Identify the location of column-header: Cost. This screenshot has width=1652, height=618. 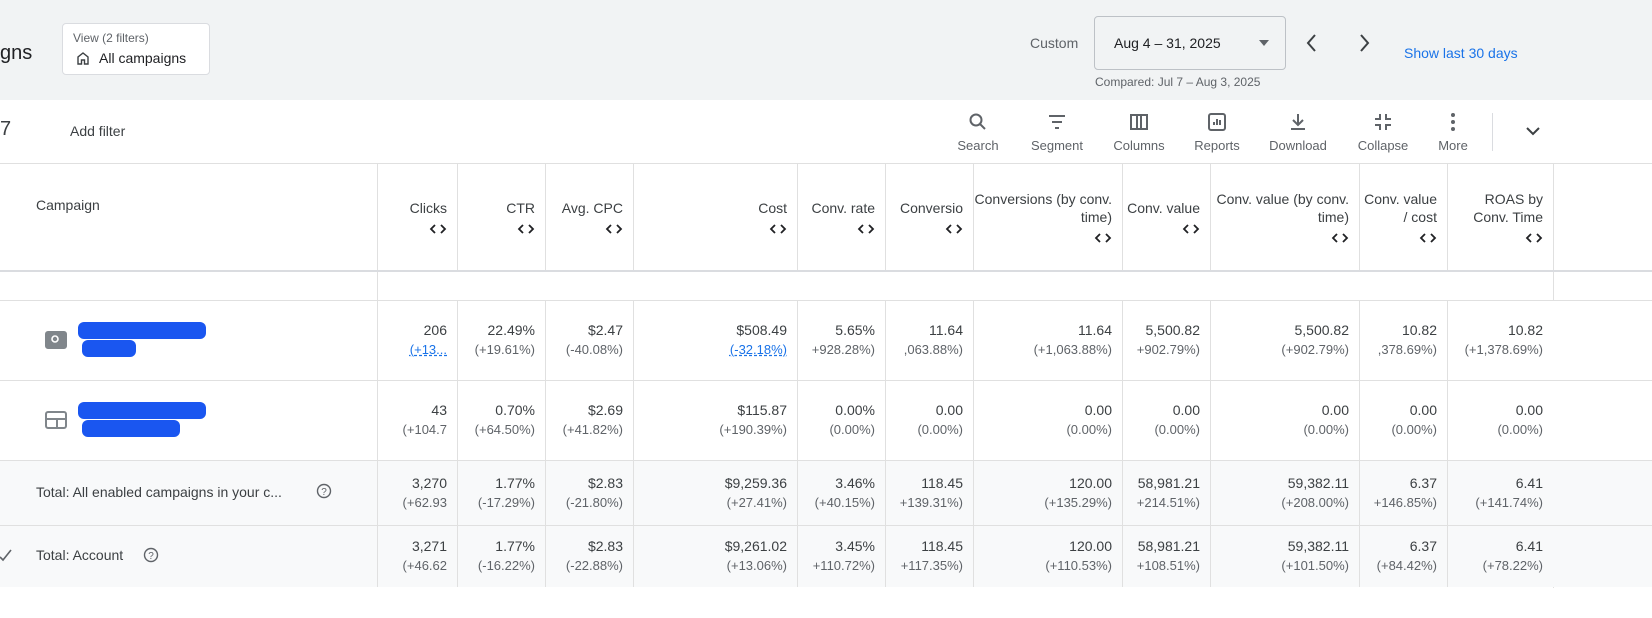
(715, 216).